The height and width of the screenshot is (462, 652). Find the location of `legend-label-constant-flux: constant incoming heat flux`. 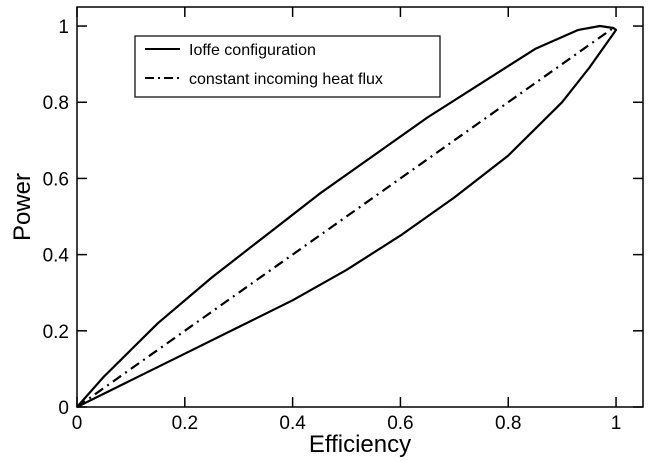

legend-label-constant-flux: constant incoming heat flux is located at coordinates (286, 79).